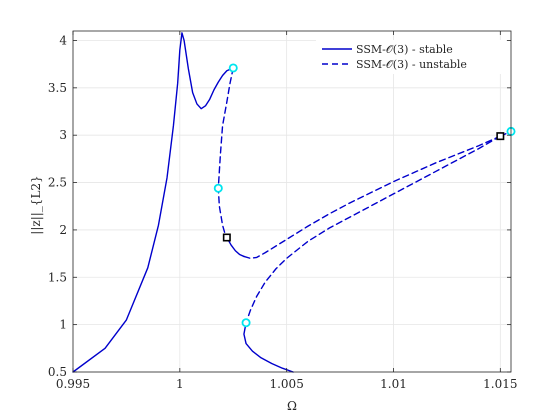 The width and height of the screenshot is (560, 420). Describe the element at coordinates (63, 325) in the screenshot. I see `y-tick-label: 1` at that location.